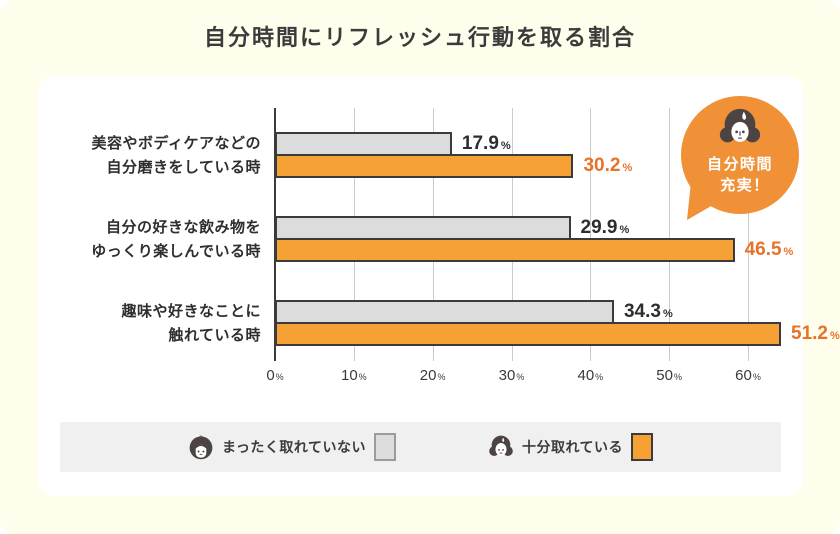 The image size is (840, 534). I want to click on legend-label: まったく取れていない, so click(293, 447).